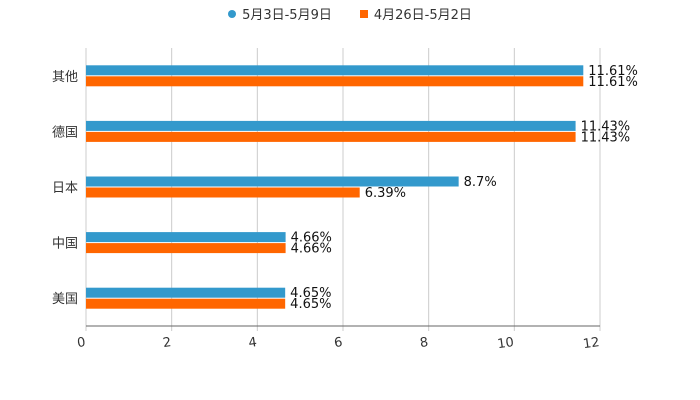 Image resolution: width=700 pixels, height=400 pixels. What do you see at coordinates (338, 343) in the screenshot?
I see `x-tick-label: 6` at bounding box center [338, 343].